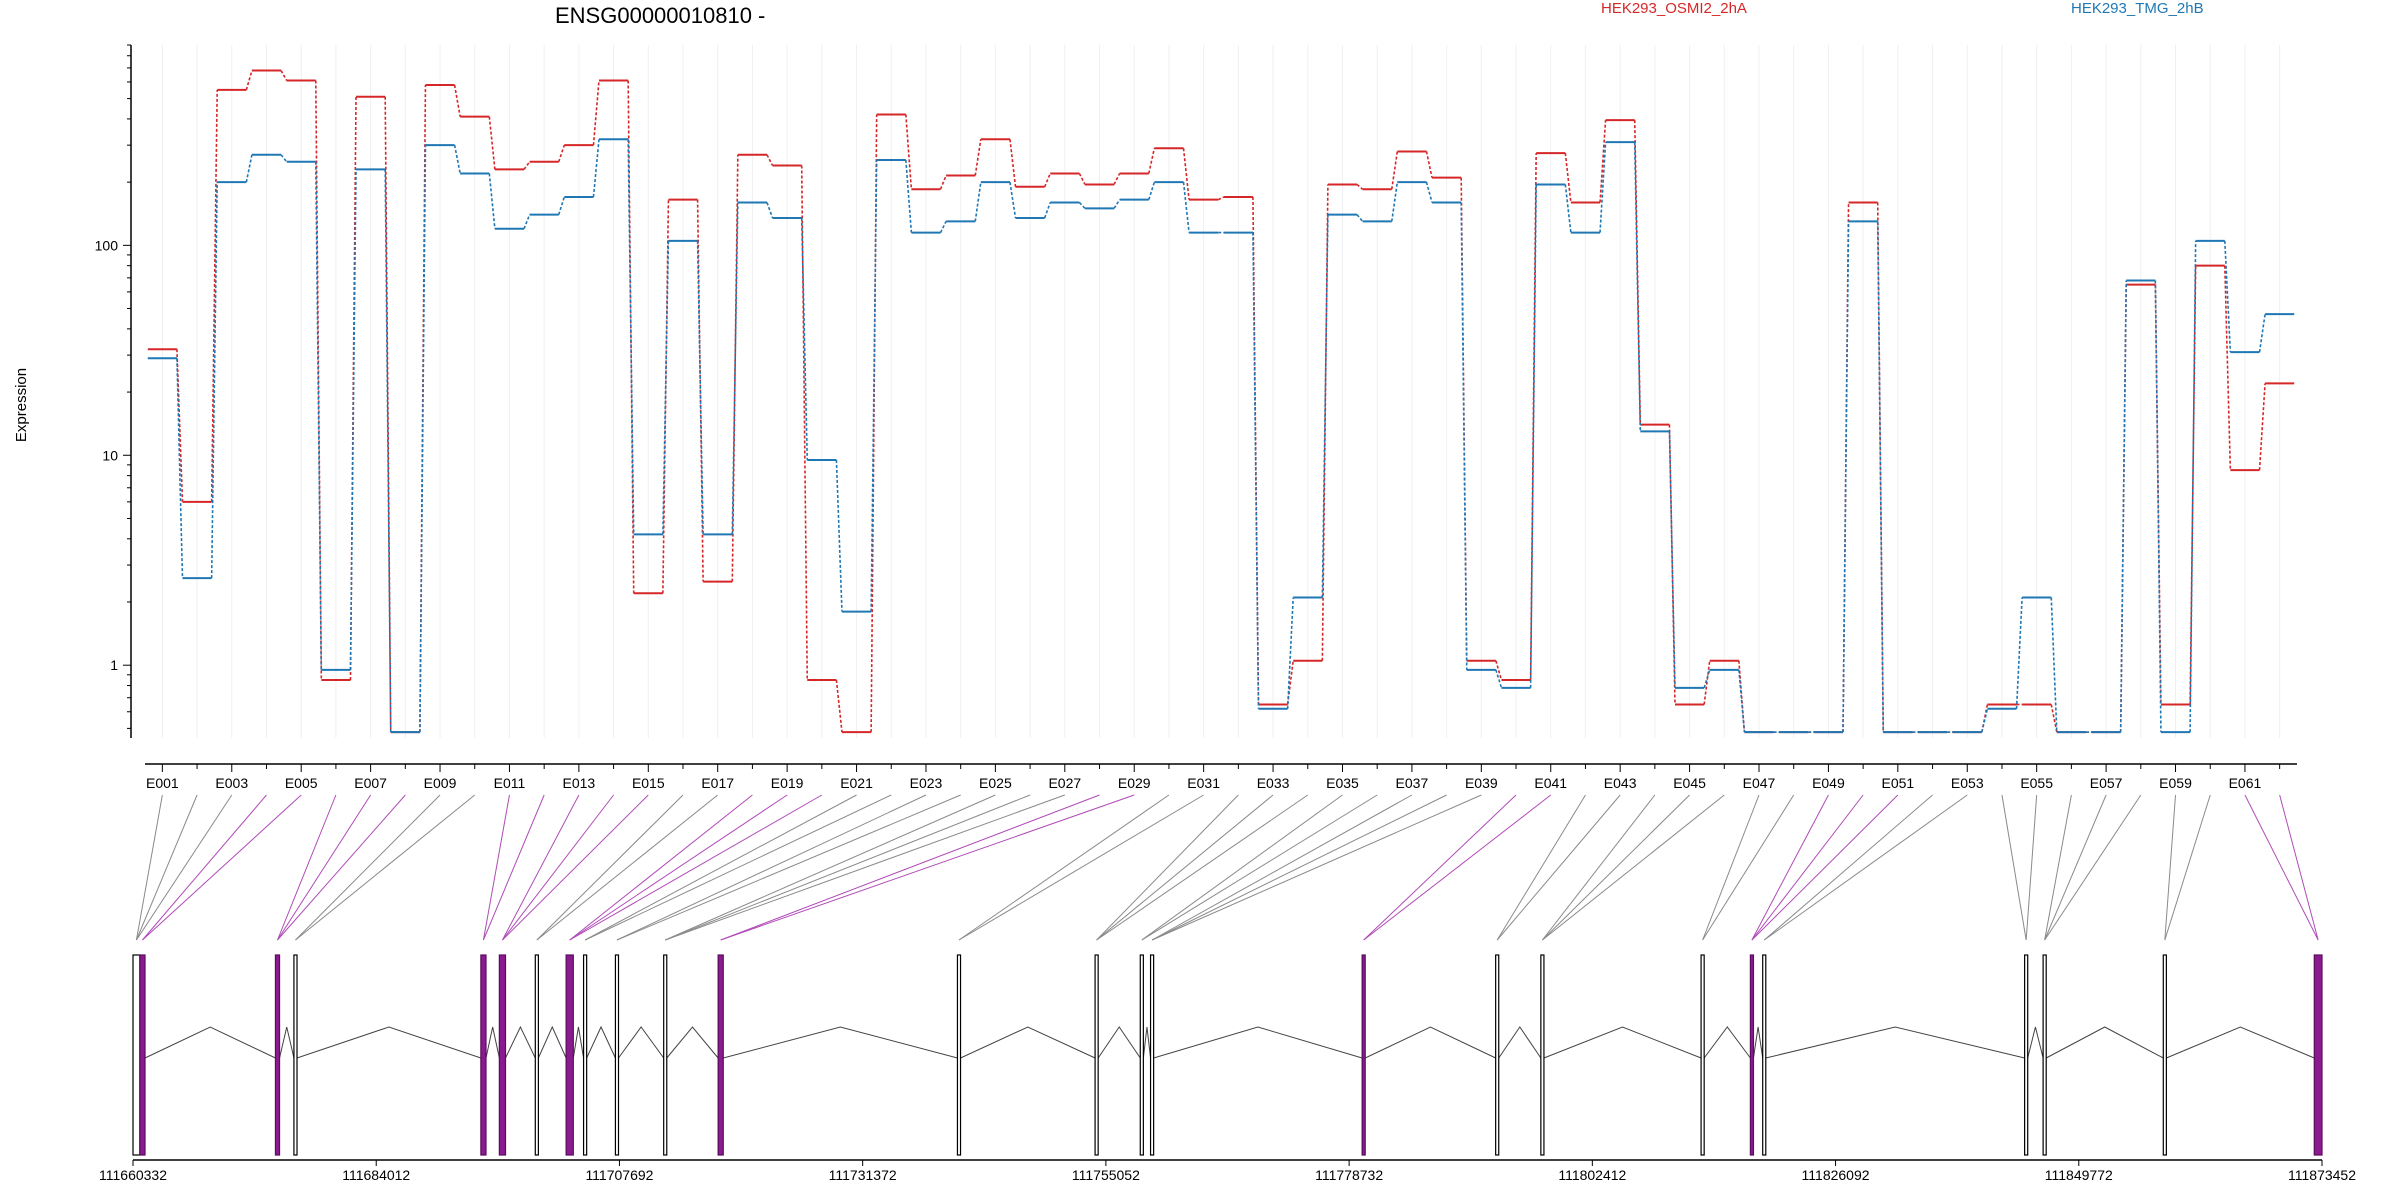 The height and width of the screenshot is (1200, 2400). I want to click on connector-E012, so click(513, 867).